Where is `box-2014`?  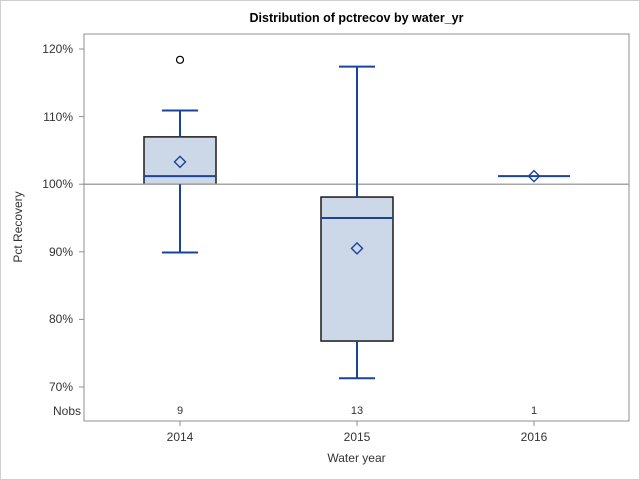
box-2014 is located at coordinates (180, 160).